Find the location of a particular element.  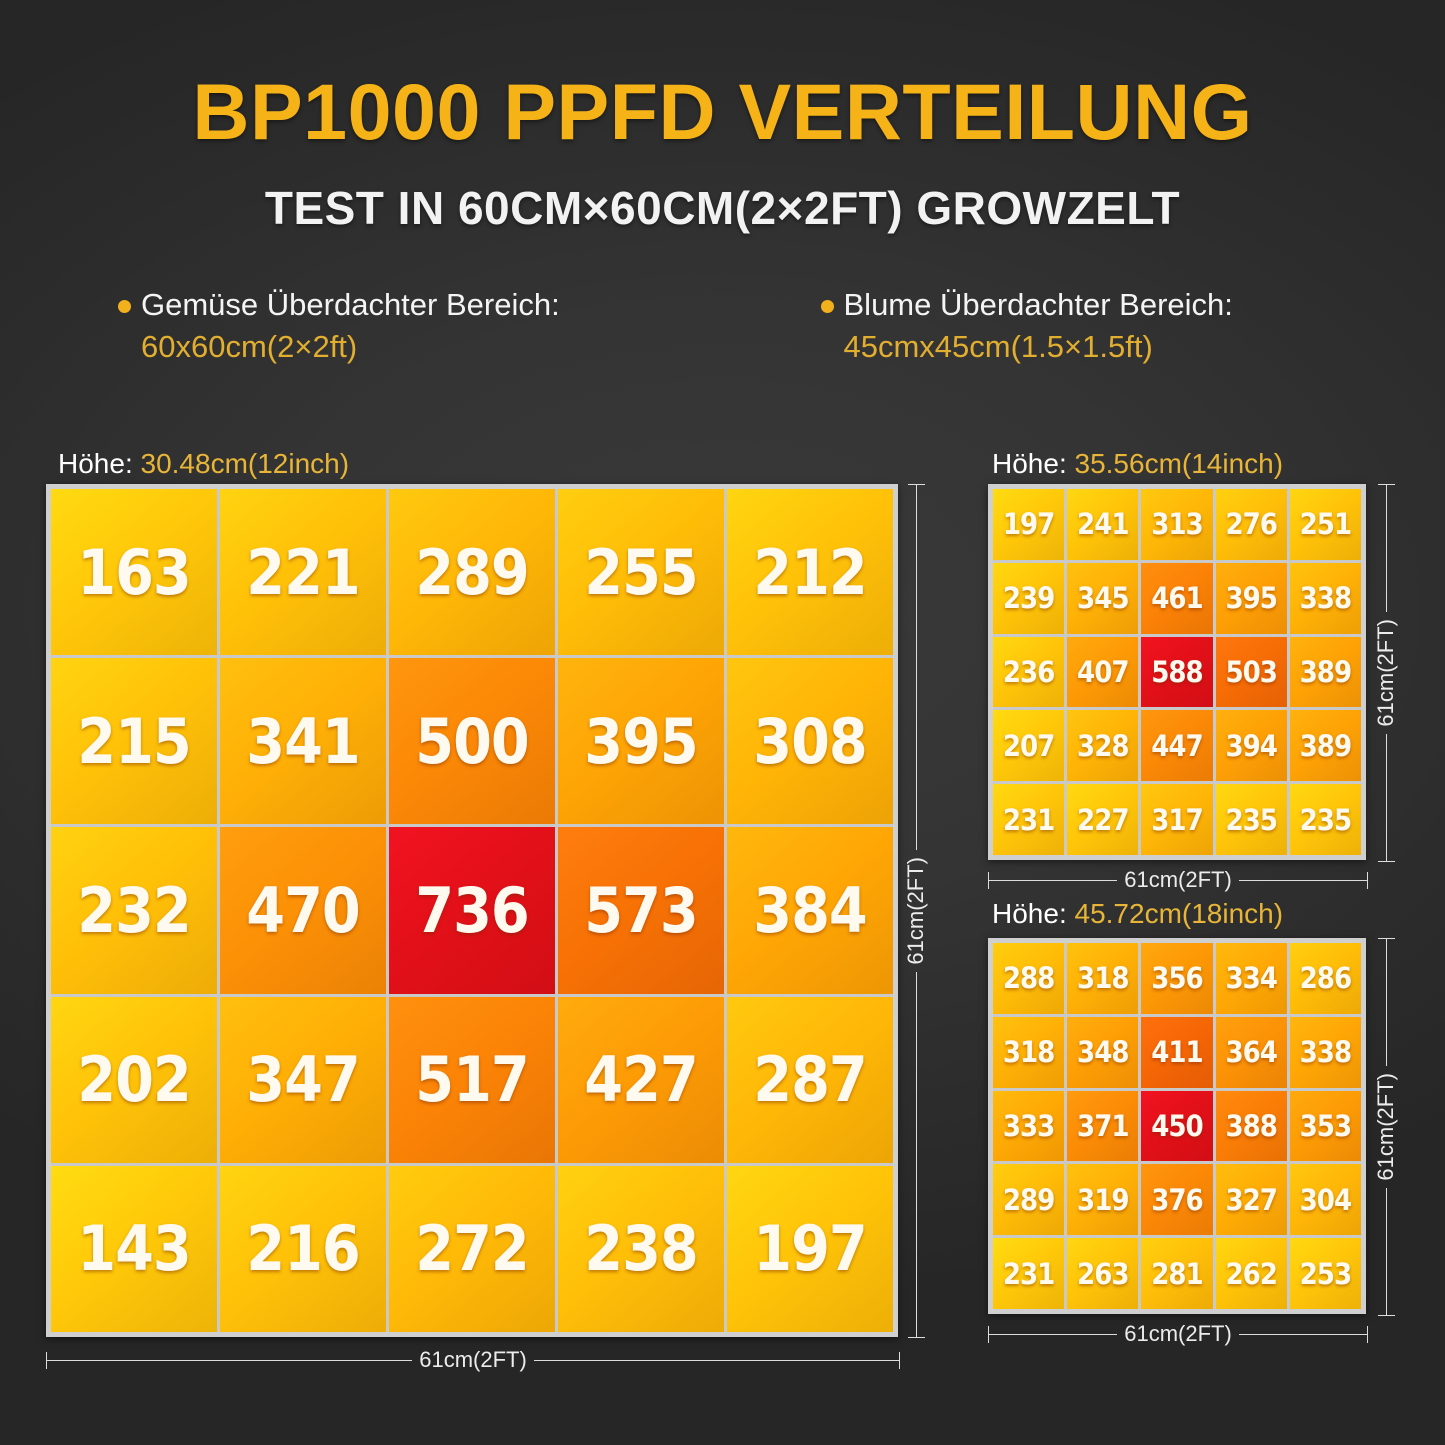

heatmap-cell-value: 345 is located at coordinates (1103, 598).